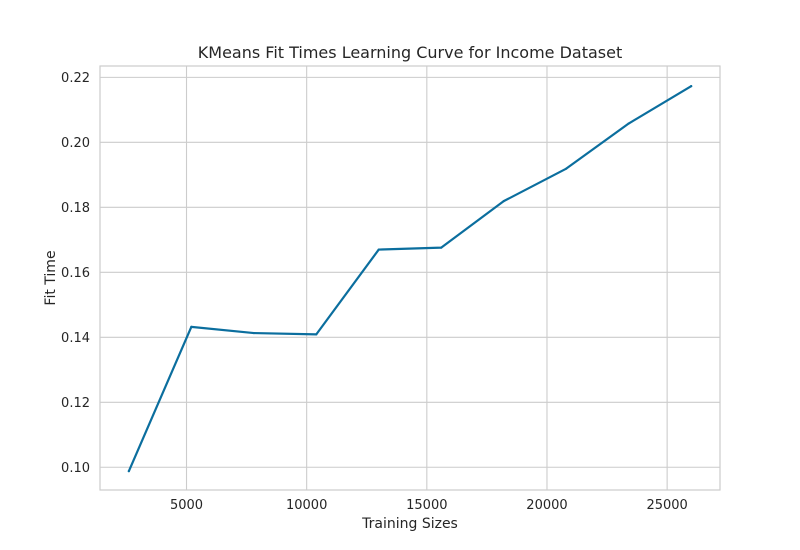 Image resolution: width=800 pixels, height=550 pixels. I want to click on y-tick-label: 0.18, so click(75, 208).